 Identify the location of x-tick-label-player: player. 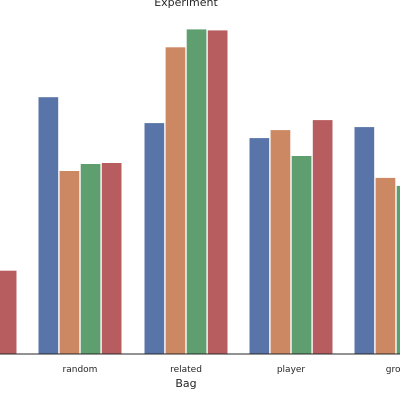
(291, 370).